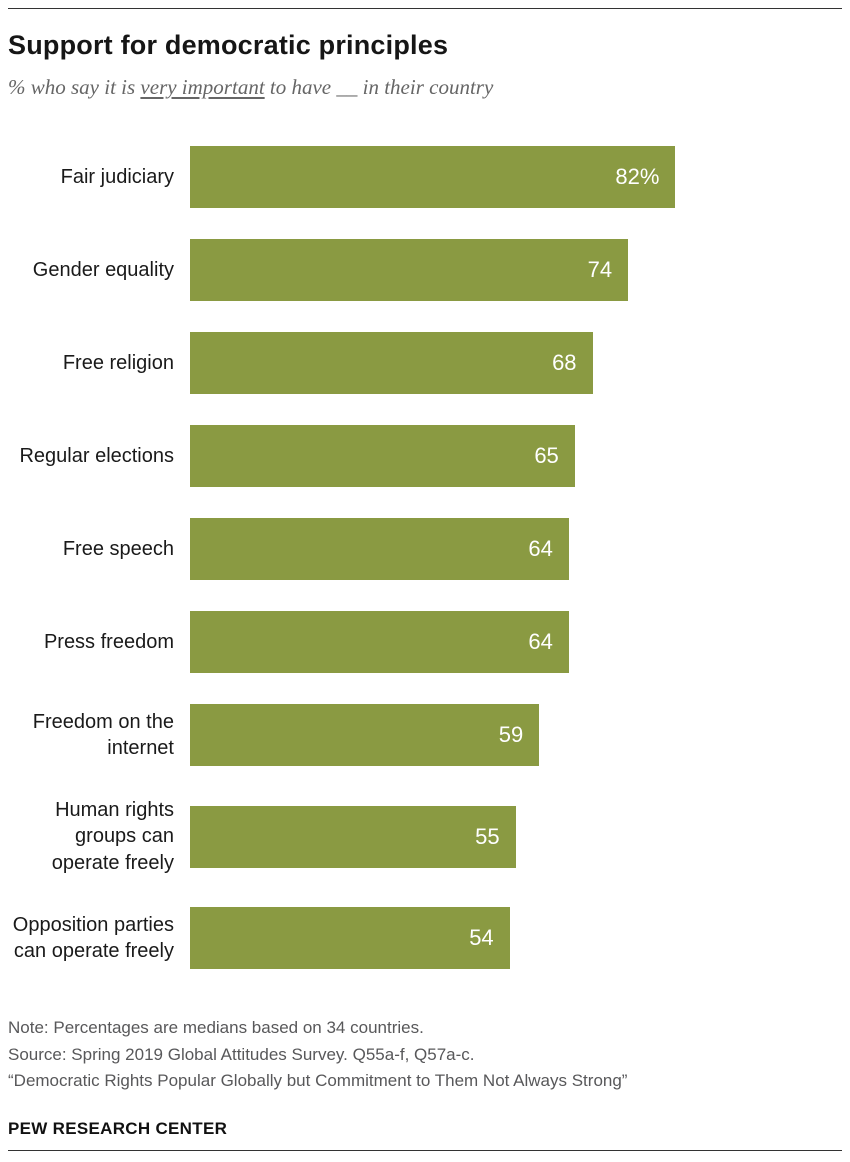 Image resolution: width=850 pixels, height=1162 pixels. I want to click on value-label: 65, so click(546, 455).